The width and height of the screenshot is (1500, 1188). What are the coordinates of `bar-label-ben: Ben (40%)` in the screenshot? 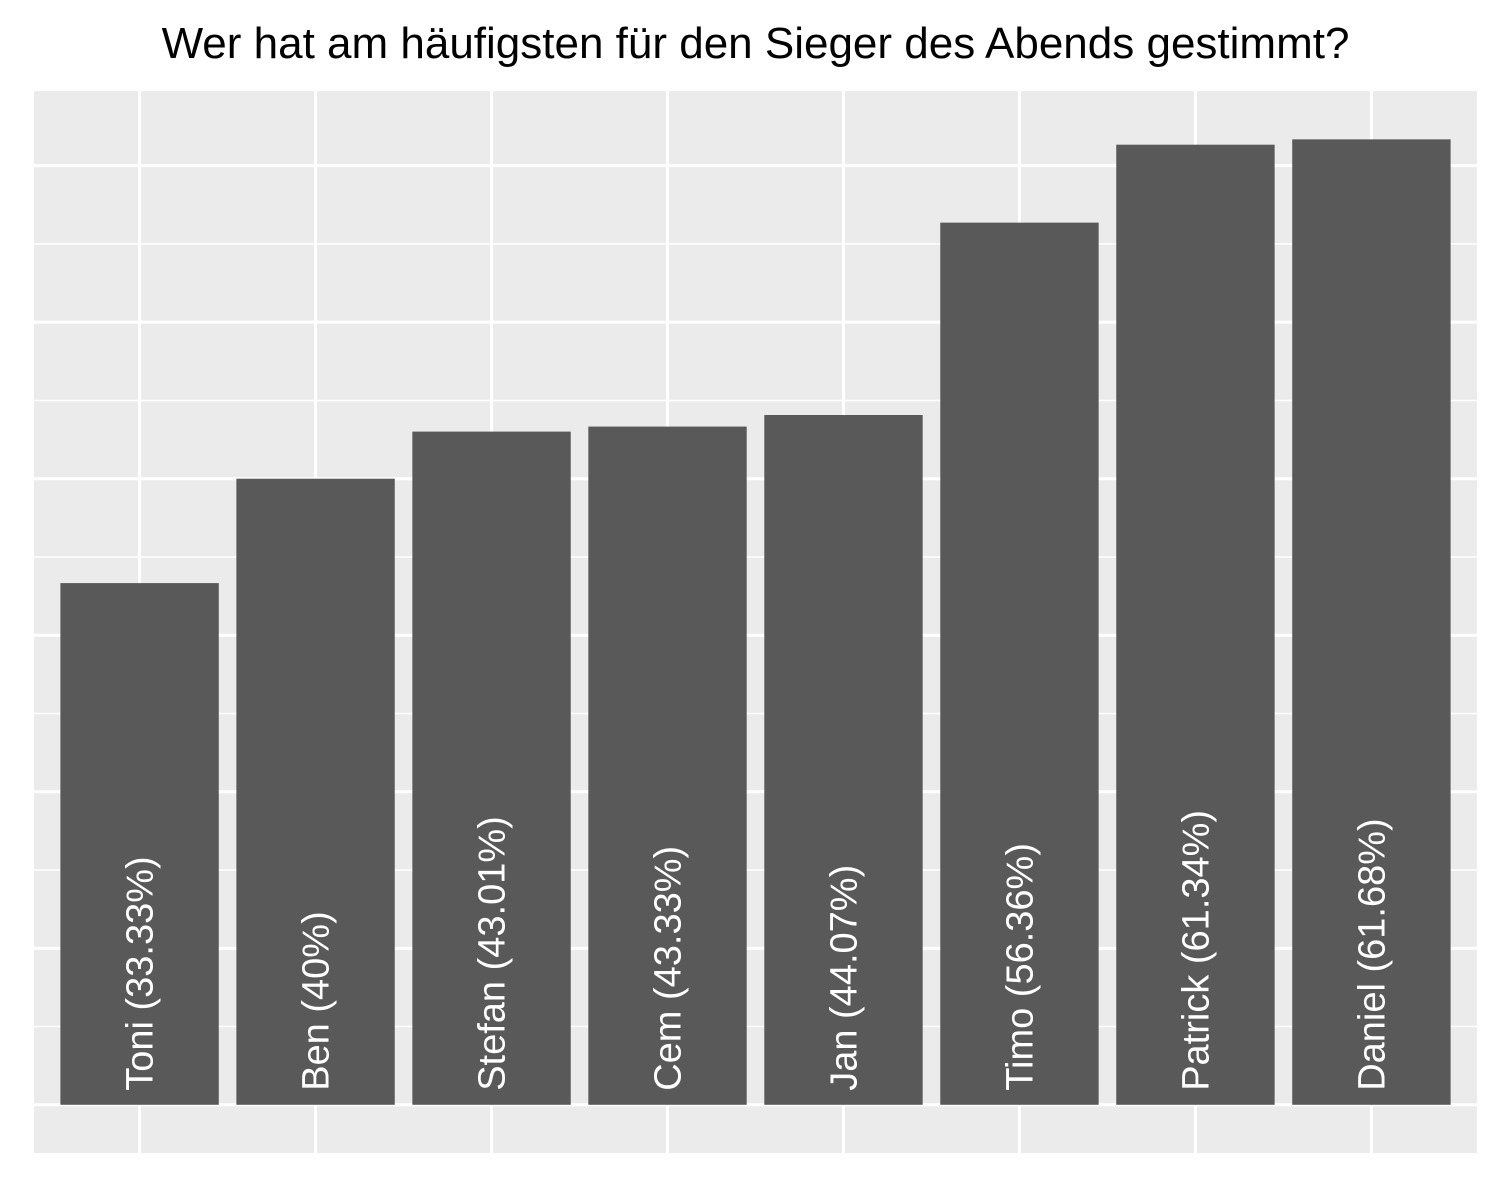 It's located at (317, 1001).